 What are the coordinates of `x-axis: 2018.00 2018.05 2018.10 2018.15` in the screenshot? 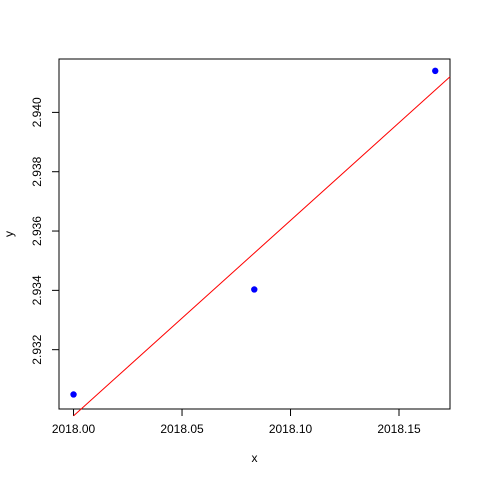 It's located at (236, 422).